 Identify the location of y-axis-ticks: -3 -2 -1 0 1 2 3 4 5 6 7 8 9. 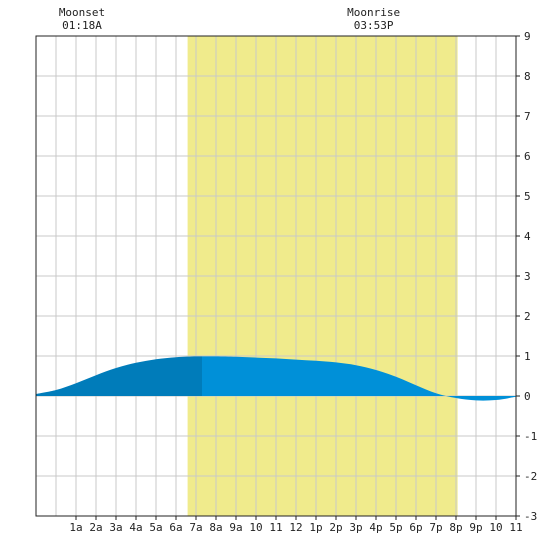
(526, 276).